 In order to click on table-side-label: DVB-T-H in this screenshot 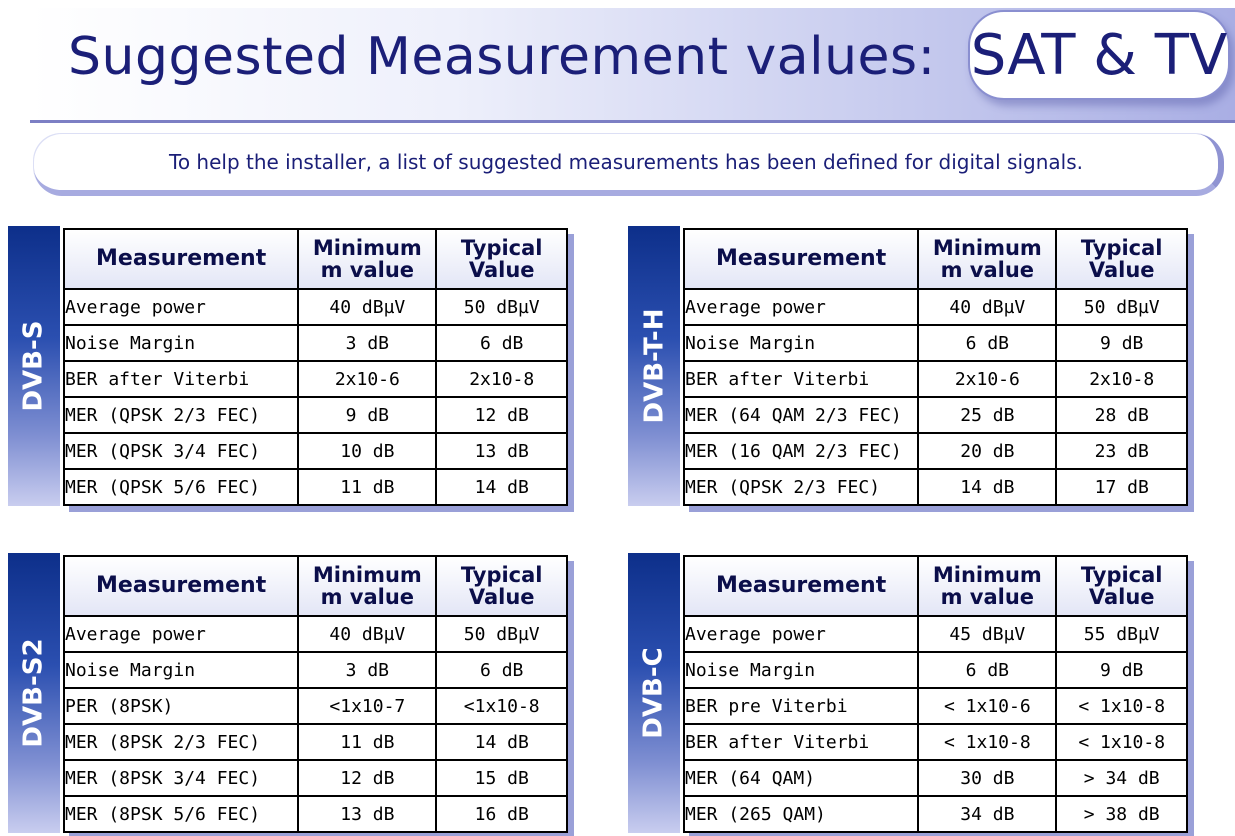, I will do `click(654, 366)`.